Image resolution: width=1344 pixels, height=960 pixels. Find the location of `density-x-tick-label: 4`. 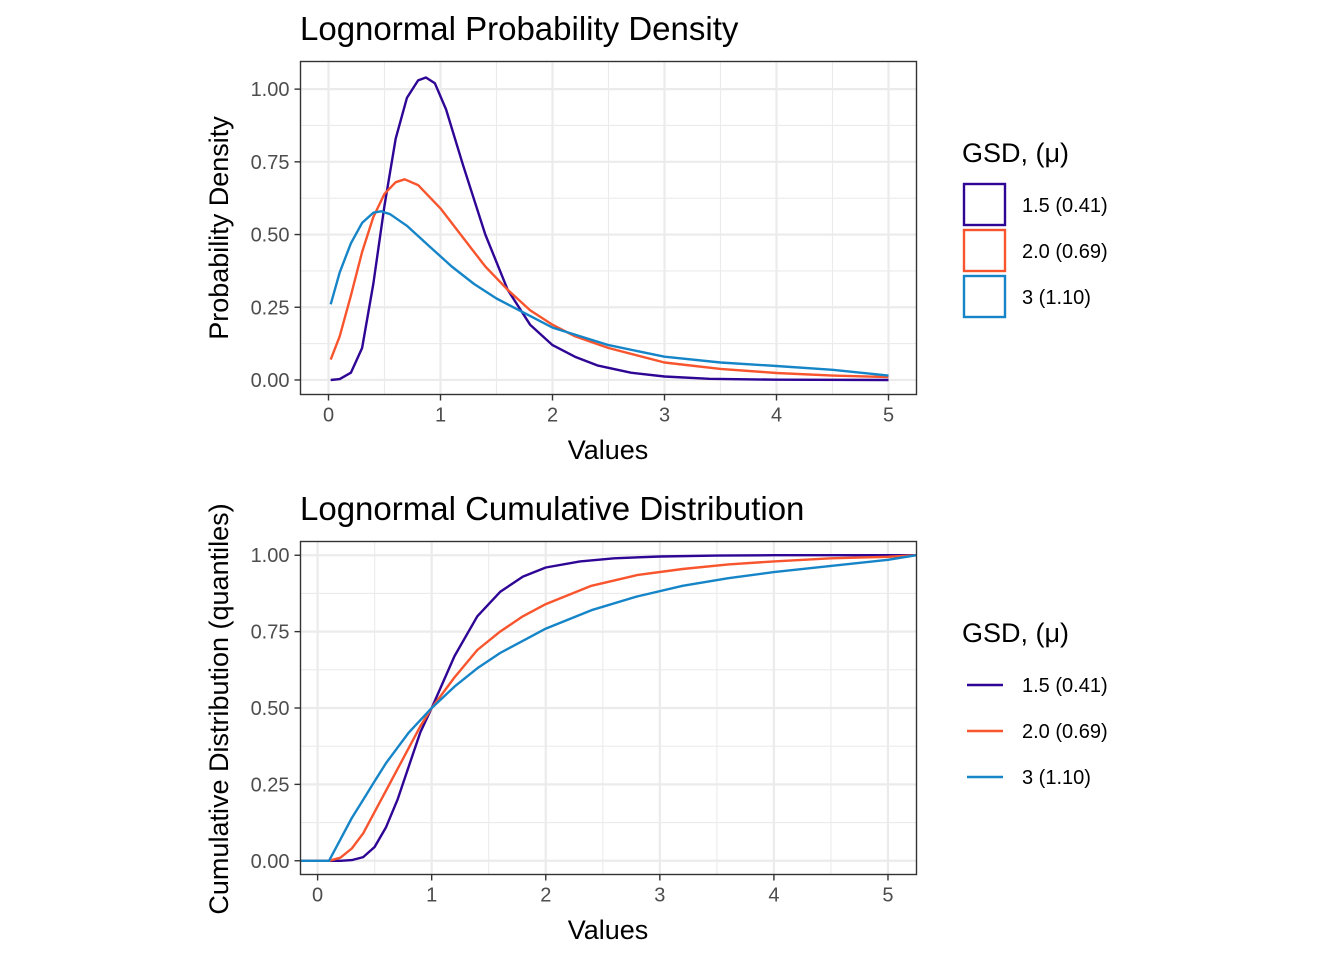

density-x-tick-label: 4 is located at coordinates (776, 416).